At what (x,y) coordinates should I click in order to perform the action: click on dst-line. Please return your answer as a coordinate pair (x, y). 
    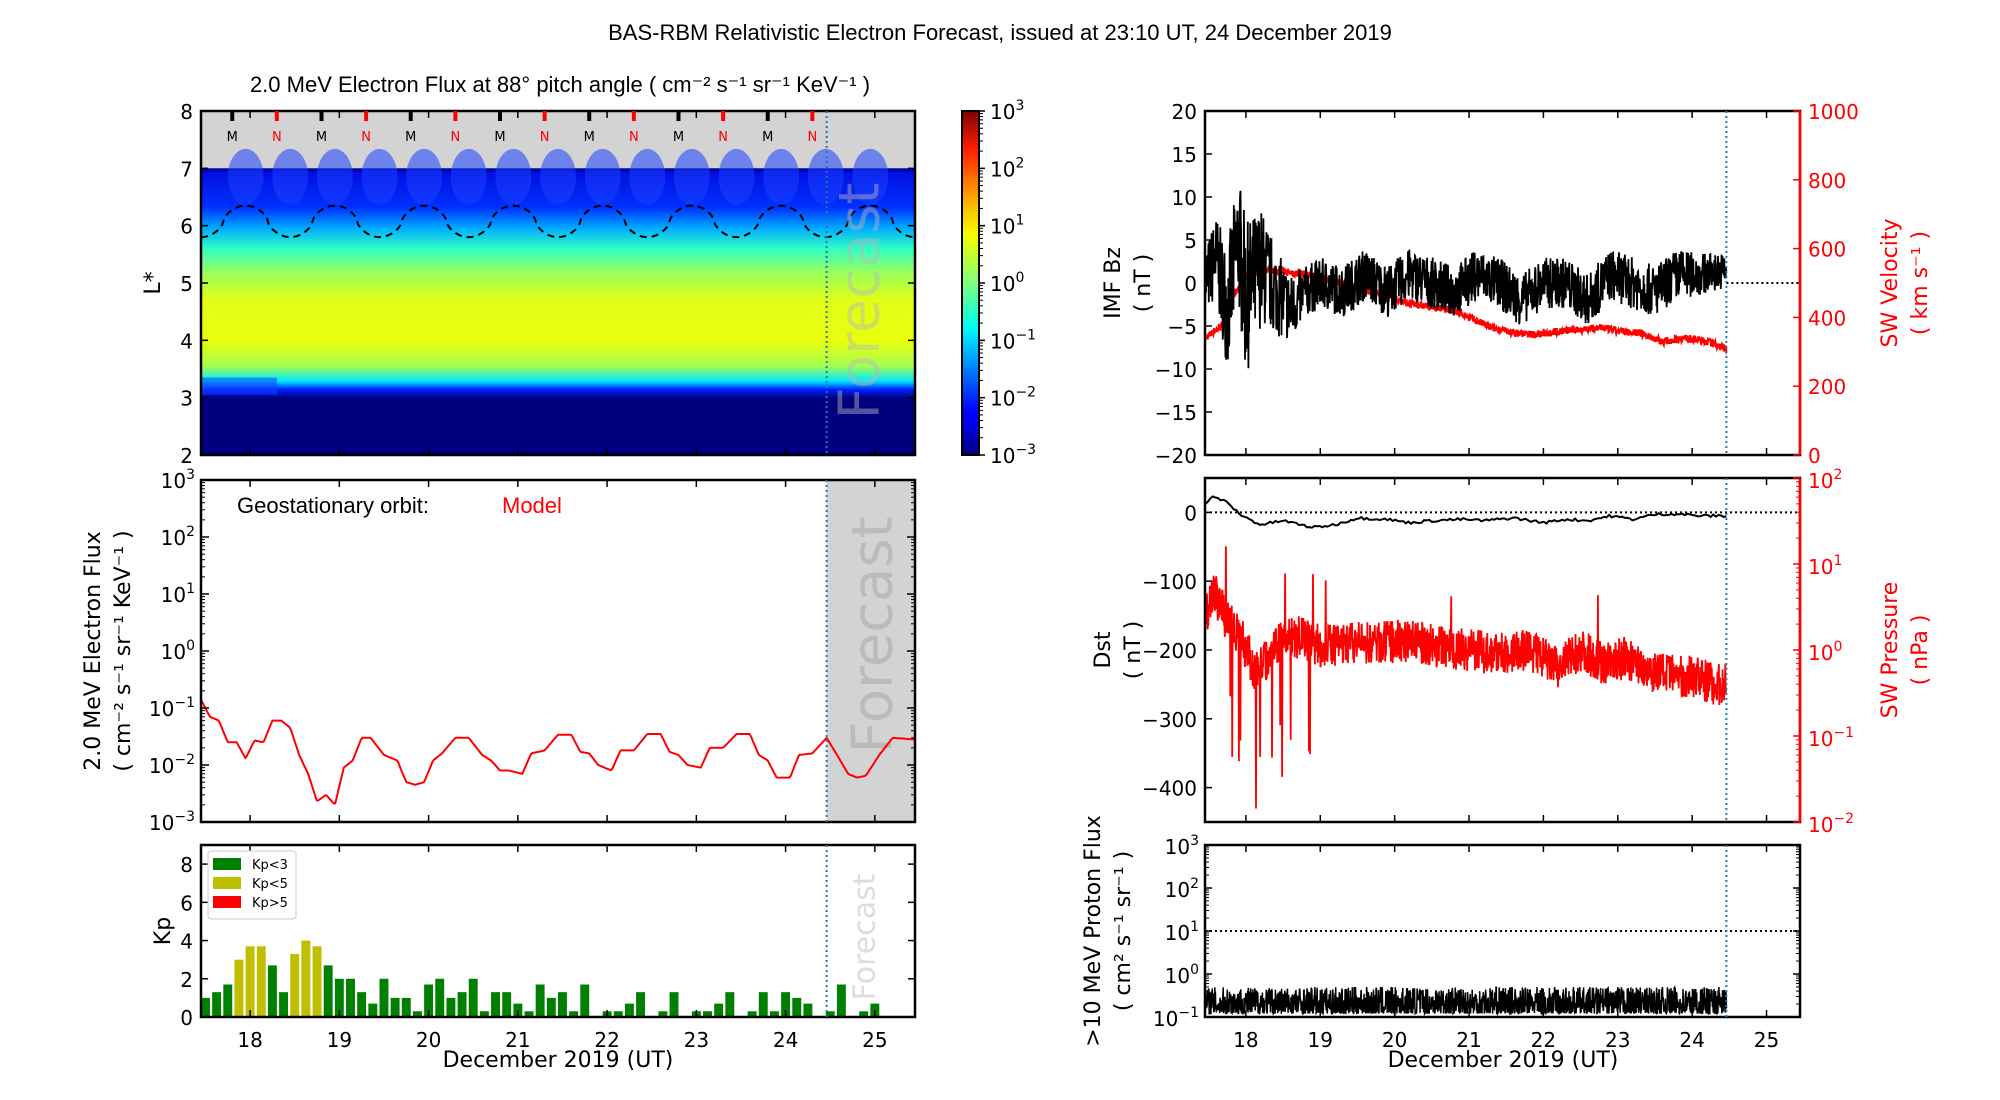
    Looking at the image, I should click on (1466, 512).